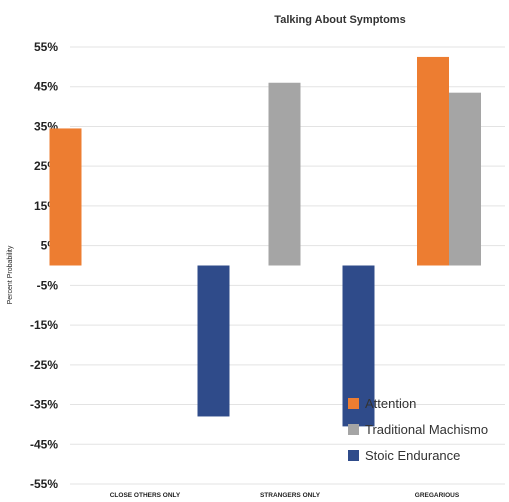 The width and height of the screenshot is (509, 502). What do you see at coordinates (10, 274) in the screenshot?
I see `y-axis-label: Percent Probability` at bounding box center [10, 274].